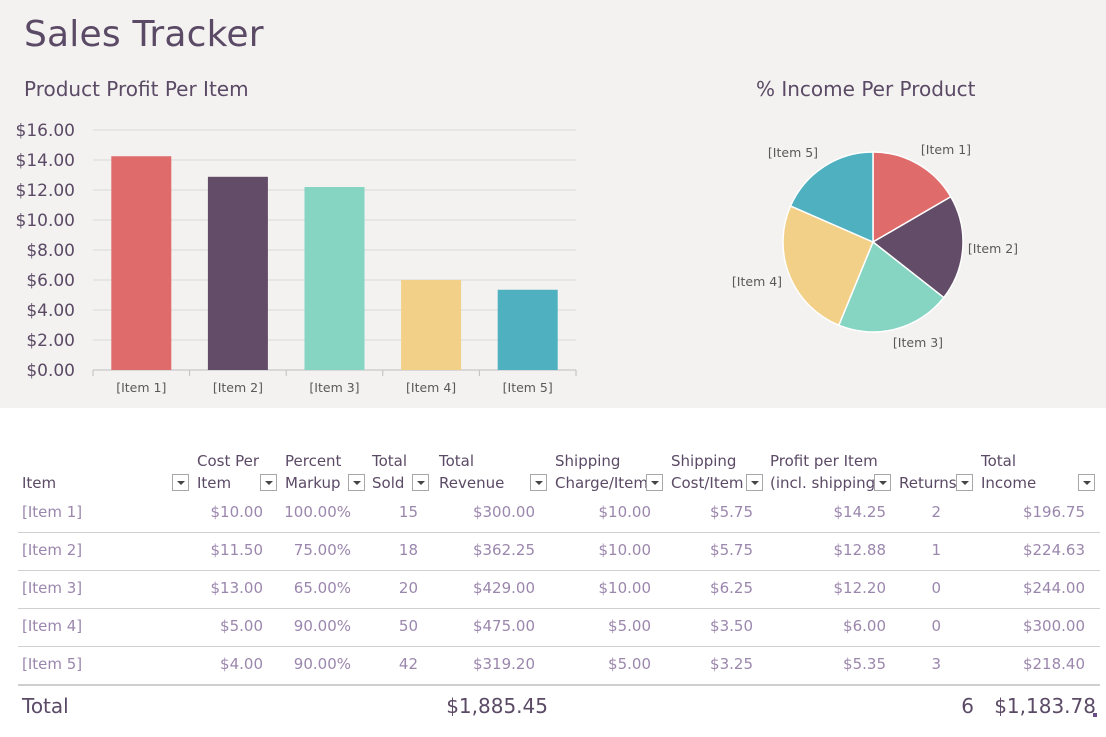 The image size is (1106, 737). What do you see at coordinates (825, 472) in the screenshot?
I see `column-header: Profit per Item (incl. shipping)` at bounding box center [825, 472].